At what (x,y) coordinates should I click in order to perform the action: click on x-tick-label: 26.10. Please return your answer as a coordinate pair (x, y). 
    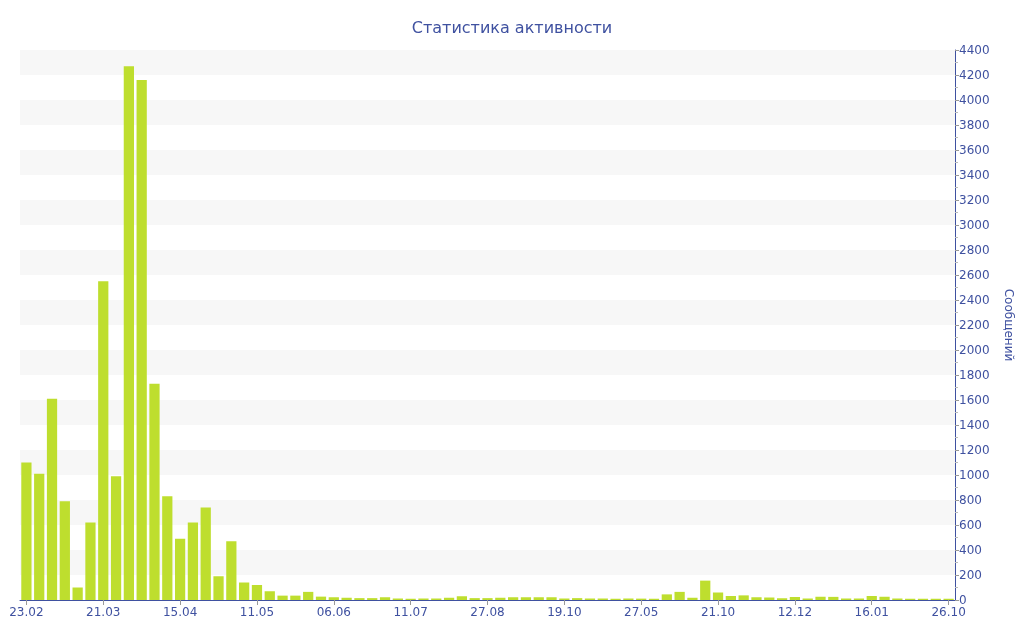
    Looking at the image, I should click on (948, 612).